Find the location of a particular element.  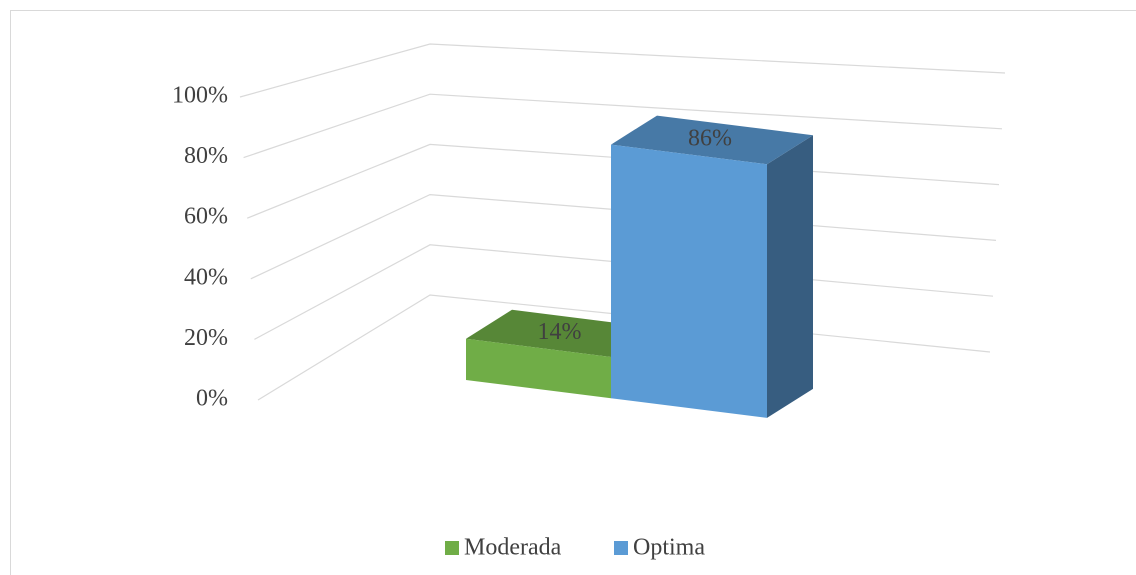

y-tick-label: 80% is located at coordinates (206, 156).